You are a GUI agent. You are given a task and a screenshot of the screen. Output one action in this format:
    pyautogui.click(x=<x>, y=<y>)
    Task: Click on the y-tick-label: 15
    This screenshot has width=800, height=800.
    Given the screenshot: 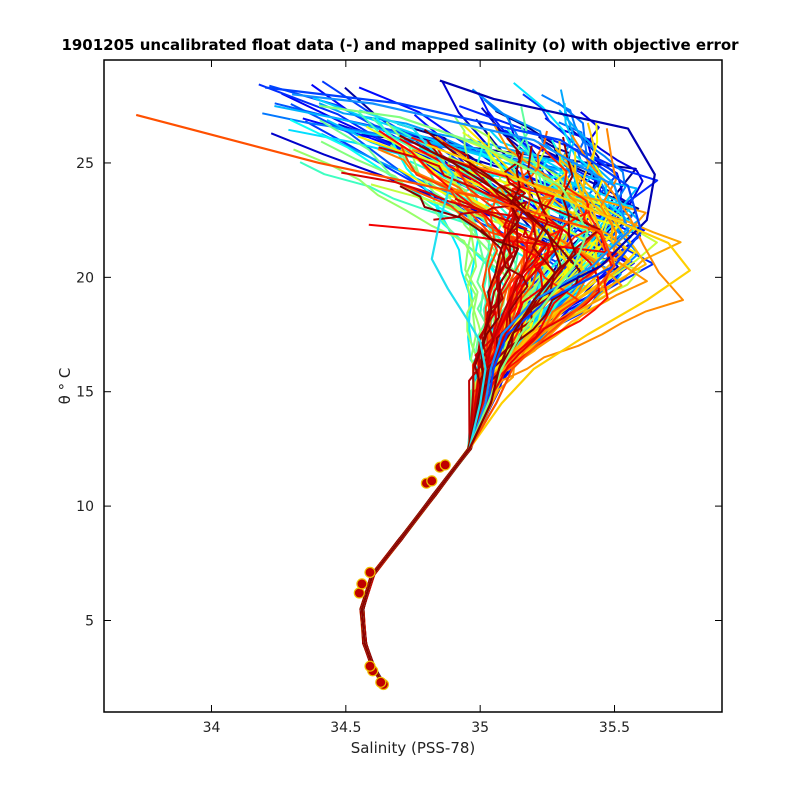 What is the action you would take?
    pyautogui.click(x=85, y=393)
    